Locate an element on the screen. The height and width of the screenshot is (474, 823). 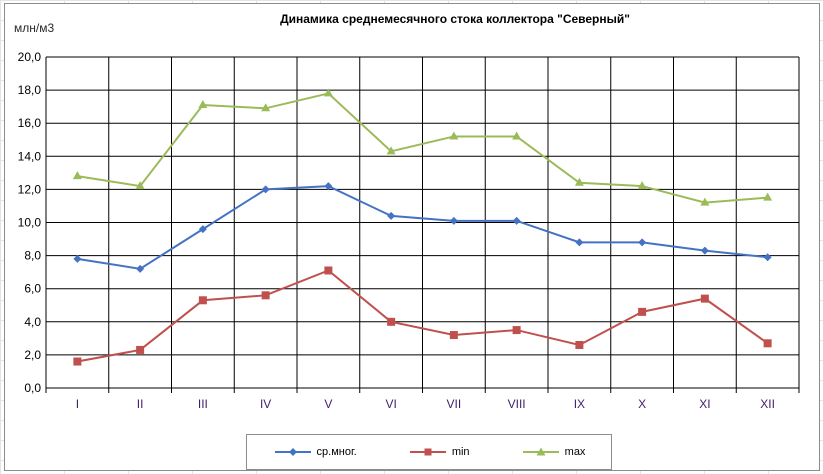
x-tick-label: I is located at coordinates (77, 404).